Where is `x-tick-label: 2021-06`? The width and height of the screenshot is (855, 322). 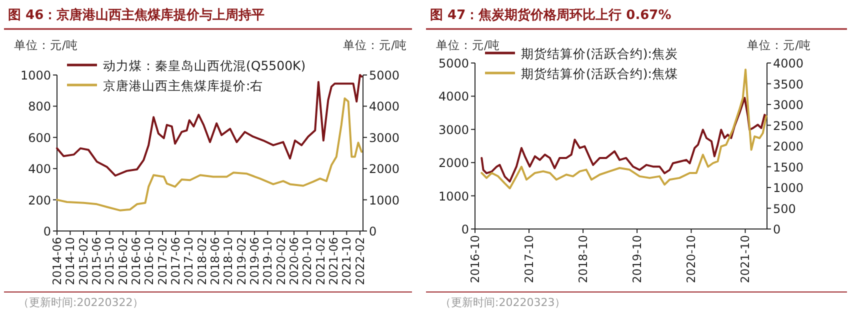 x-tick-label: 2021-06 is located at coordinates (333, 261).